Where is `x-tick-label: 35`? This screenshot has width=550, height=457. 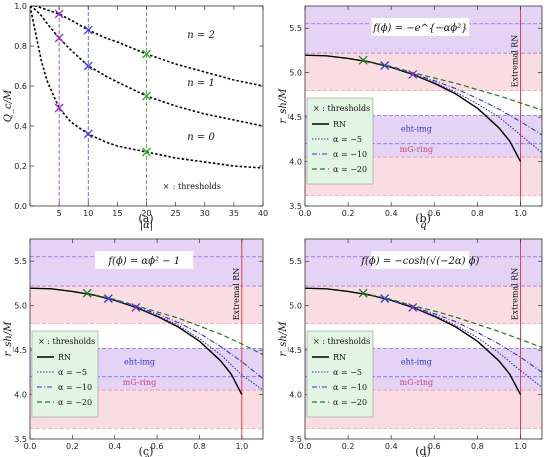 x-tick-label: 35 is located at coordinates (234, 213).